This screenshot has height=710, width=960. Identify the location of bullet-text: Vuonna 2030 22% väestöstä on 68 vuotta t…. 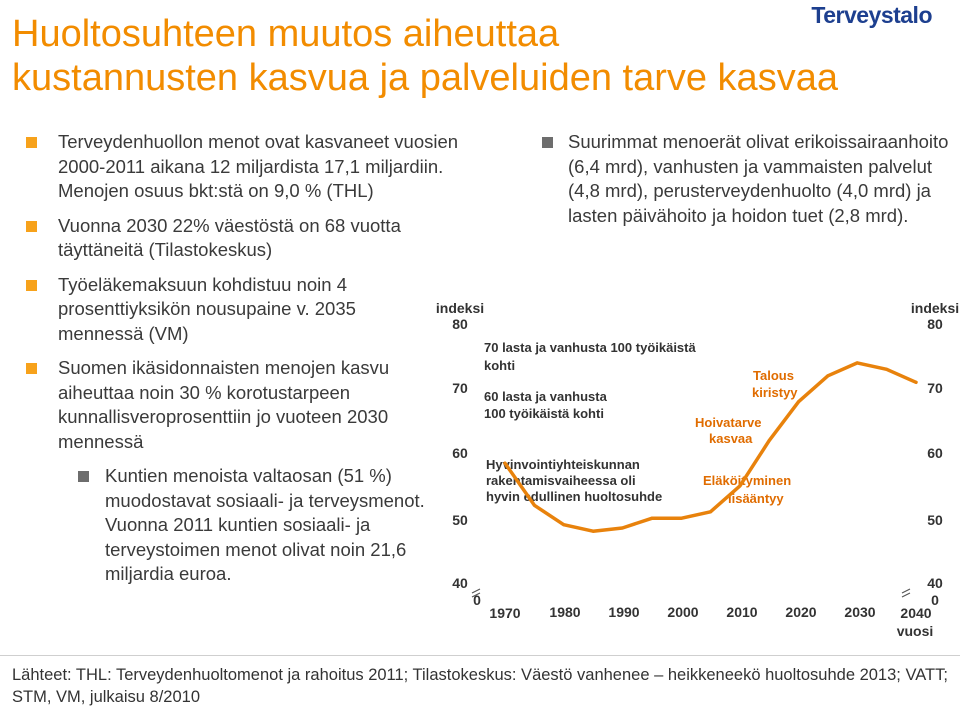
(229, 237).